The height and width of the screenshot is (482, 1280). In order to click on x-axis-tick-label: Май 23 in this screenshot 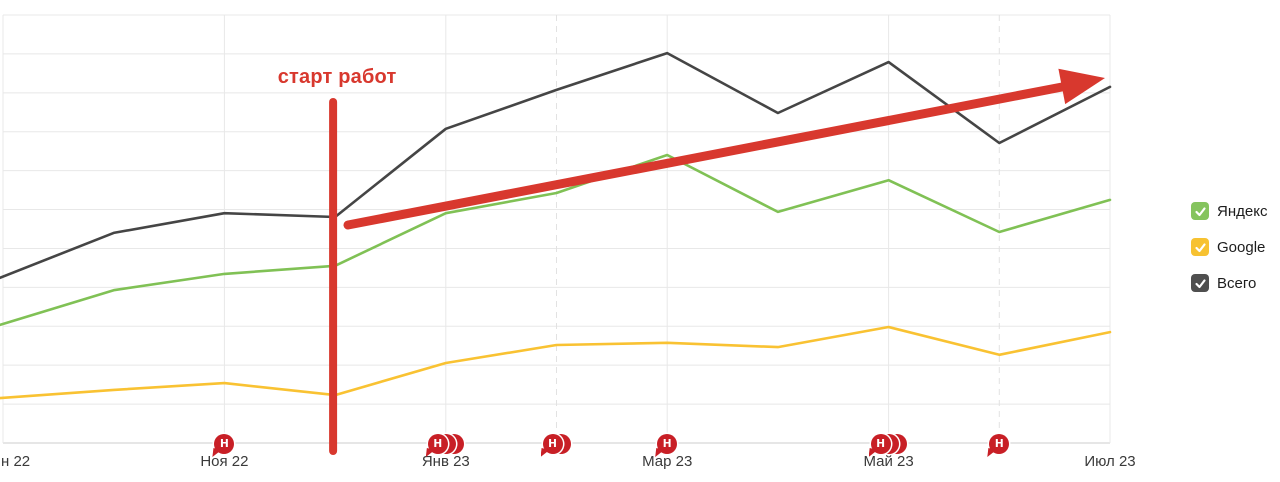, I will do `click(888, 461)`.